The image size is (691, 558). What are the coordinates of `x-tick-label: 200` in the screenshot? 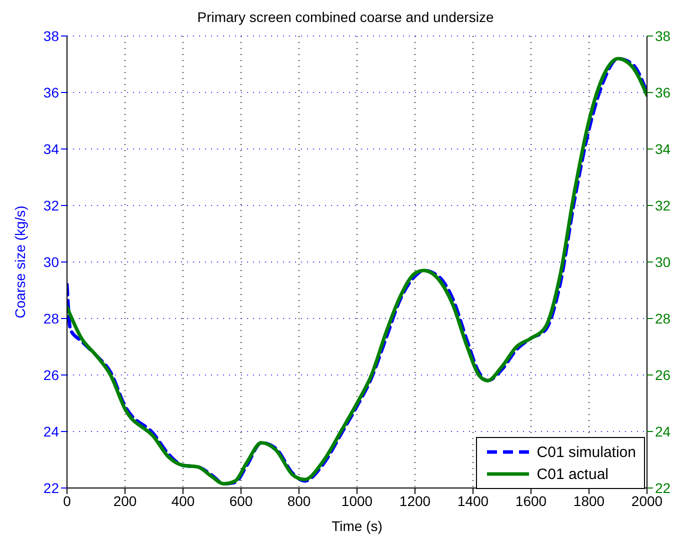 It's located at (125, 500).